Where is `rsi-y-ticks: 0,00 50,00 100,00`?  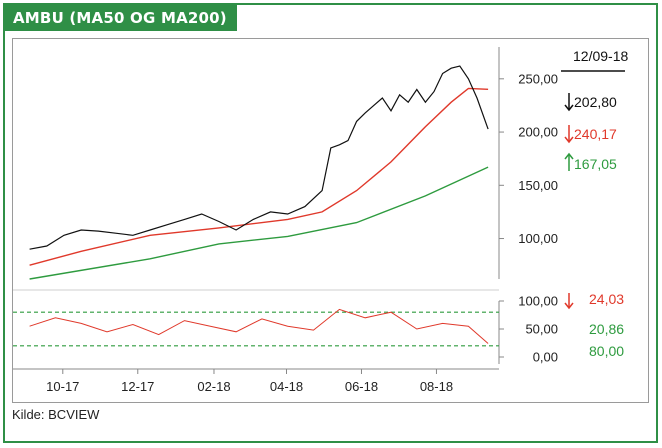 rsi-y-ticks: 0,00 50,00 100,00 is located at coordinates (528, 329).